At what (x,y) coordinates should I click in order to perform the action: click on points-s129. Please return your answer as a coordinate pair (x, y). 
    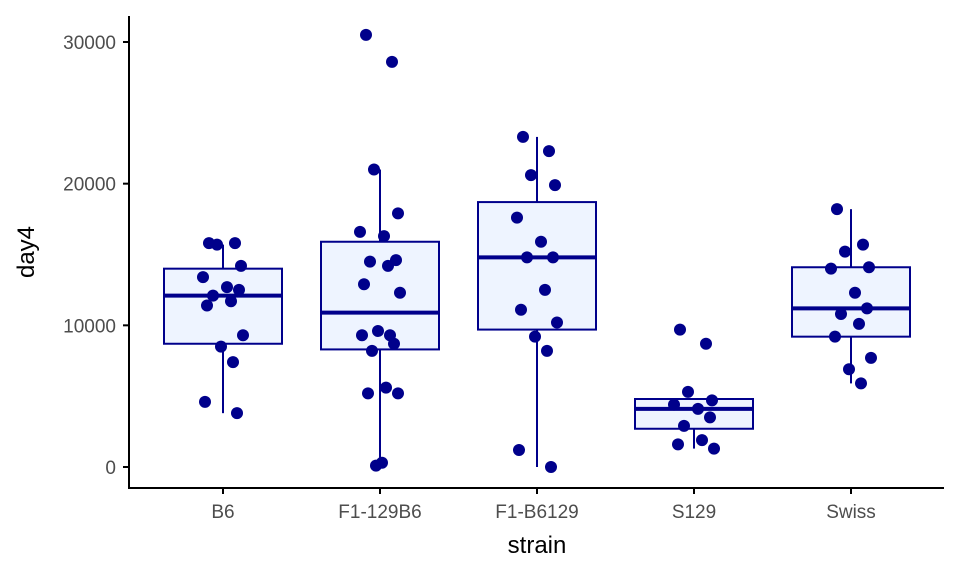
    Looking at the image, I should click on (694, 389).